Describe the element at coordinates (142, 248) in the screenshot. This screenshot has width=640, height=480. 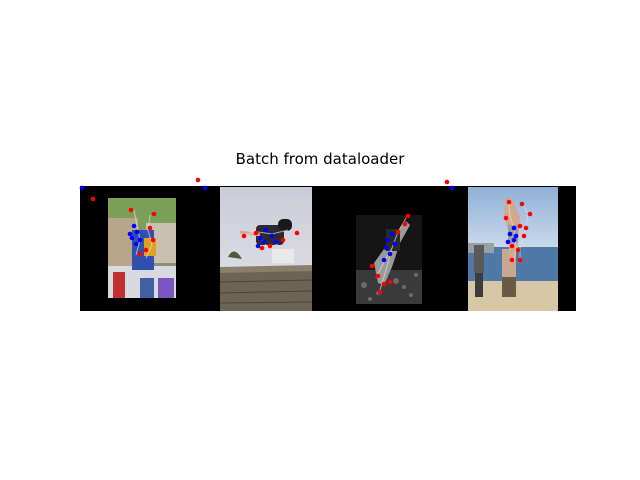
I see `street-crowd-photo` at that location.